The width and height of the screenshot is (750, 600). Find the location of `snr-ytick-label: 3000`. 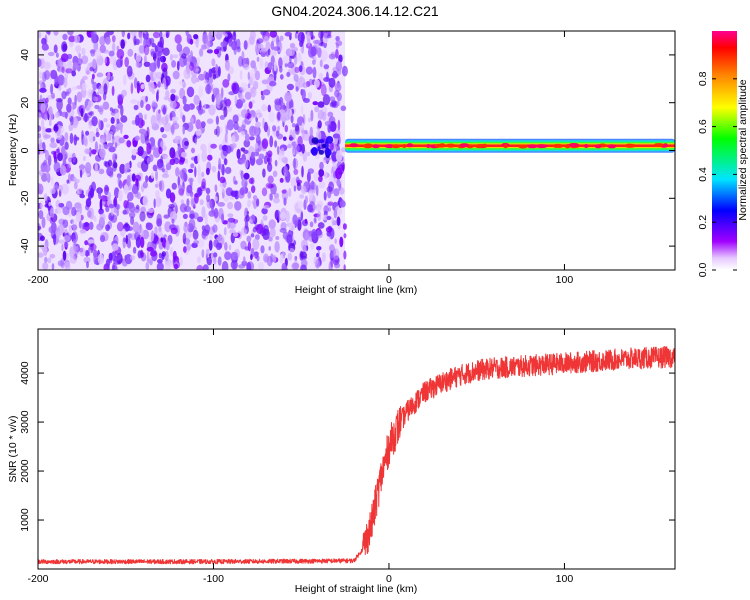

snr-ytick-label: 3000 is located at coordinates (25, 422).